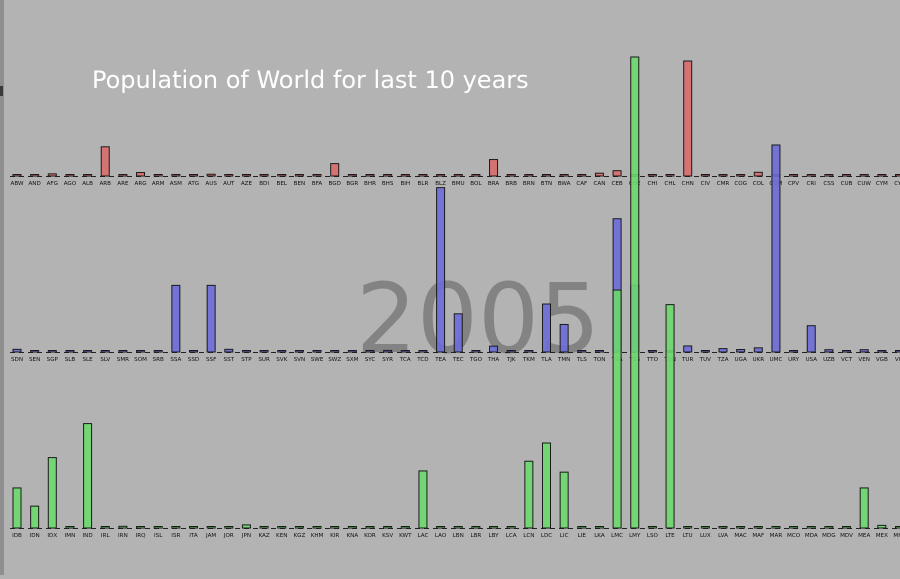 The image size is (900, 579). Describe the element at coordinates (846, 536) in the screenshot. I see `tick-label-mdv: MDV` at that location.